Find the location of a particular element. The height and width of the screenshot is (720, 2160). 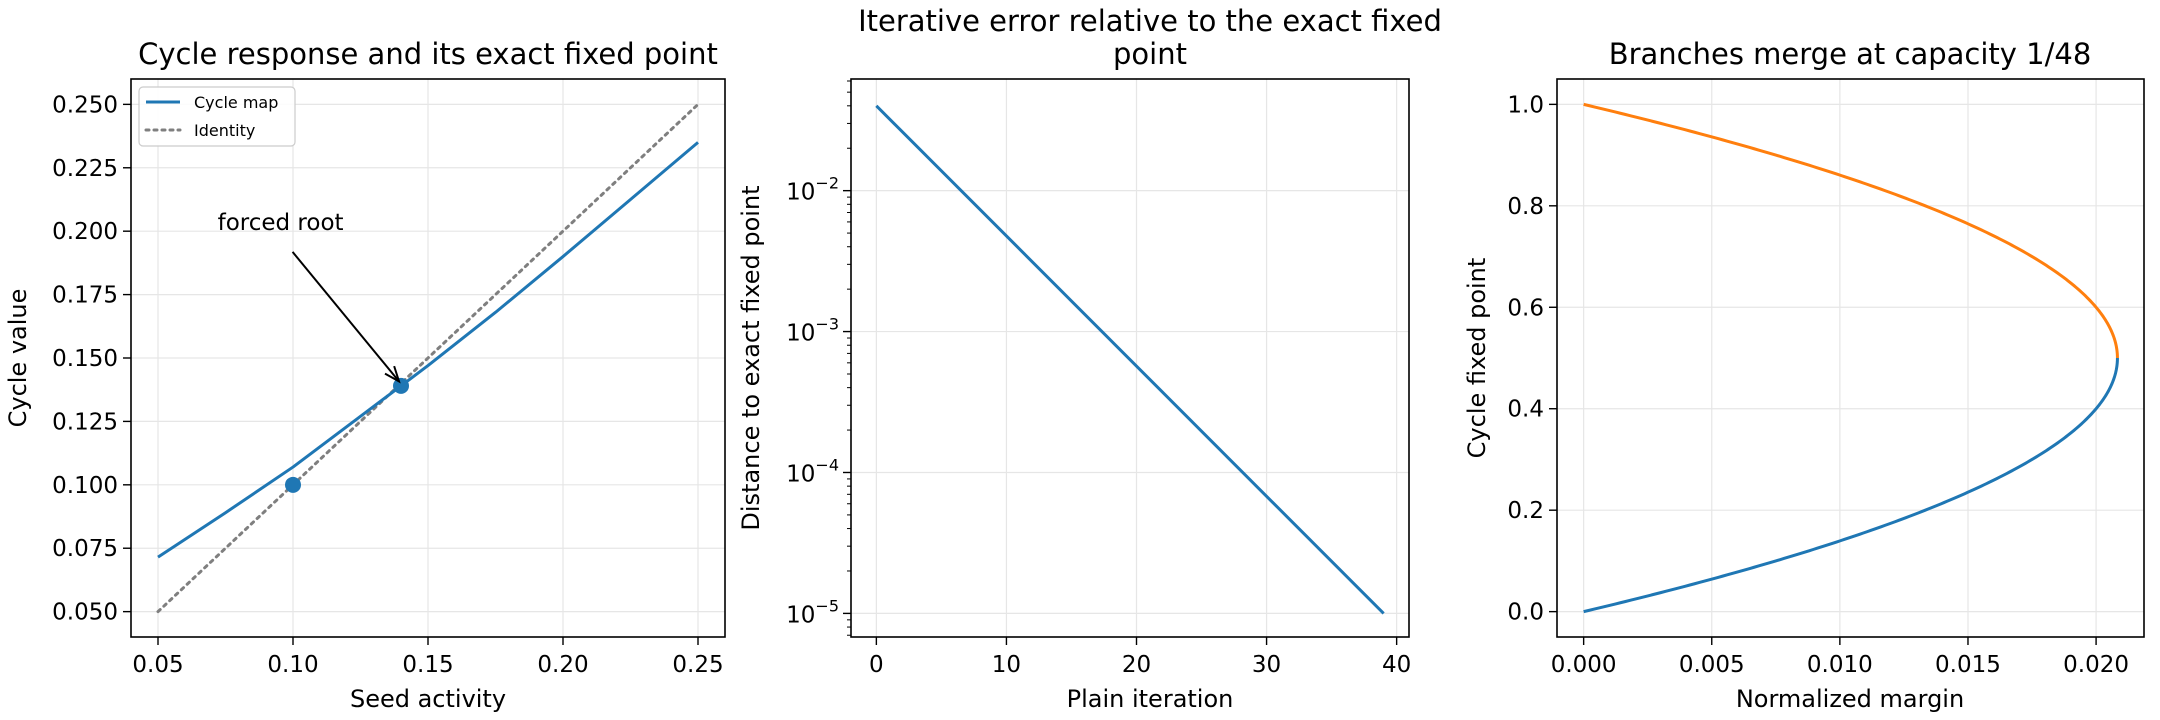

legend-label-cycle-map: Cycle map is located at coordinates (236, 102).